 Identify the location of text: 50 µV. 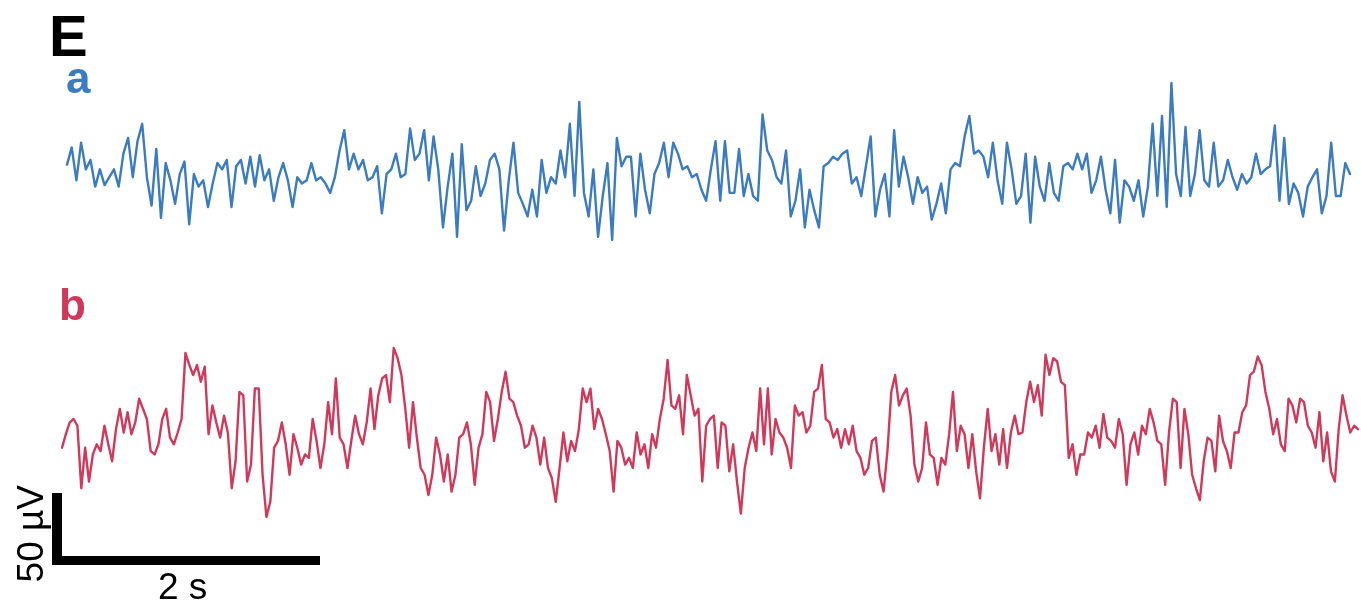
(30, 534).